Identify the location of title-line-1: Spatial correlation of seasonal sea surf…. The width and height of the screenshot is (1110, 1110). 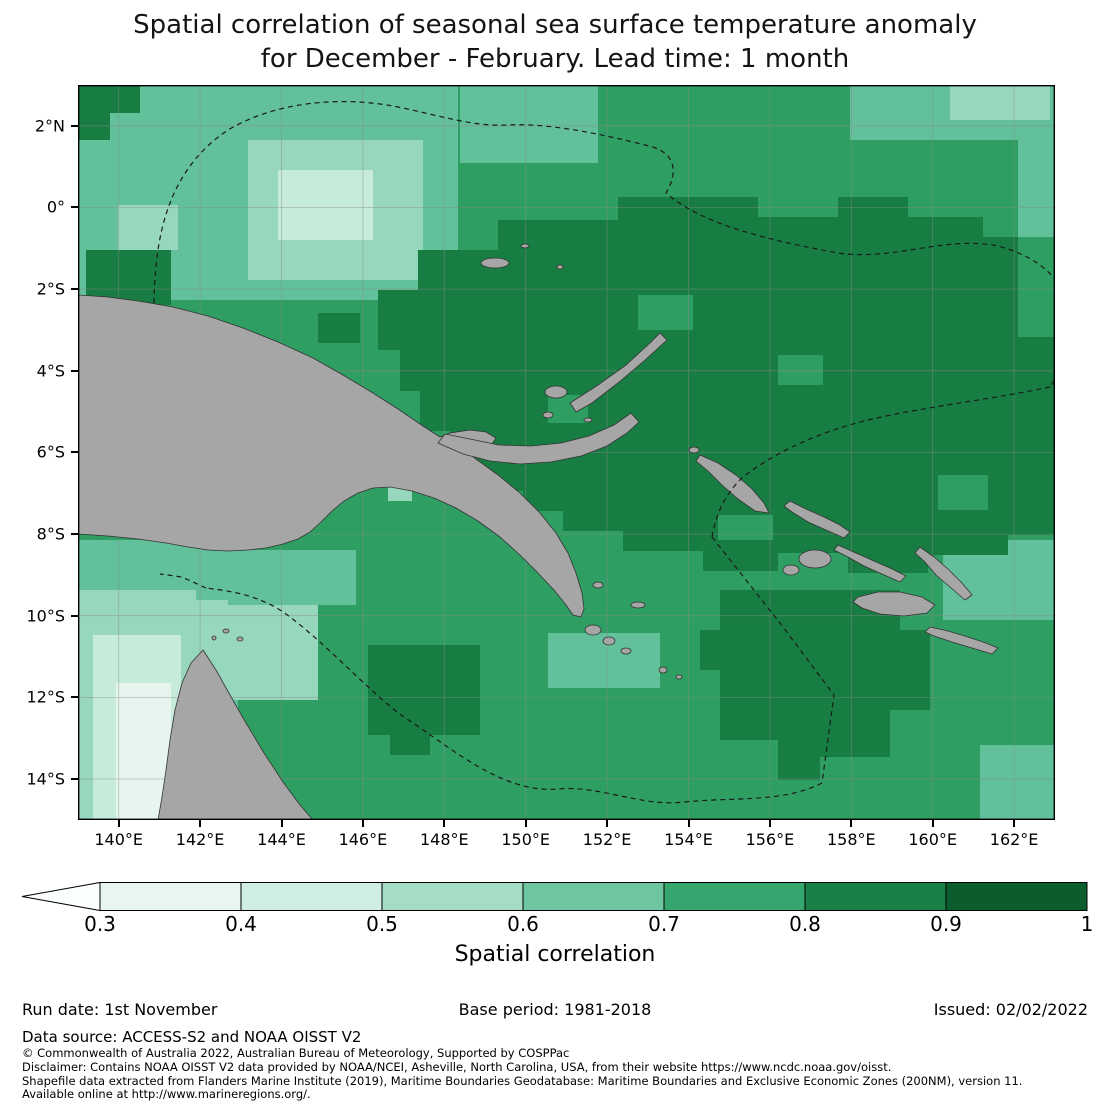
(555, 25).